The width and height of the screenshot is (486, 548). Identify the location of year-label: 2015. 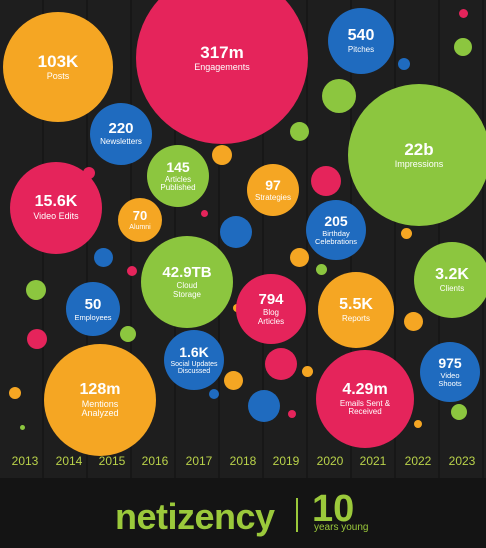
(112, 461).